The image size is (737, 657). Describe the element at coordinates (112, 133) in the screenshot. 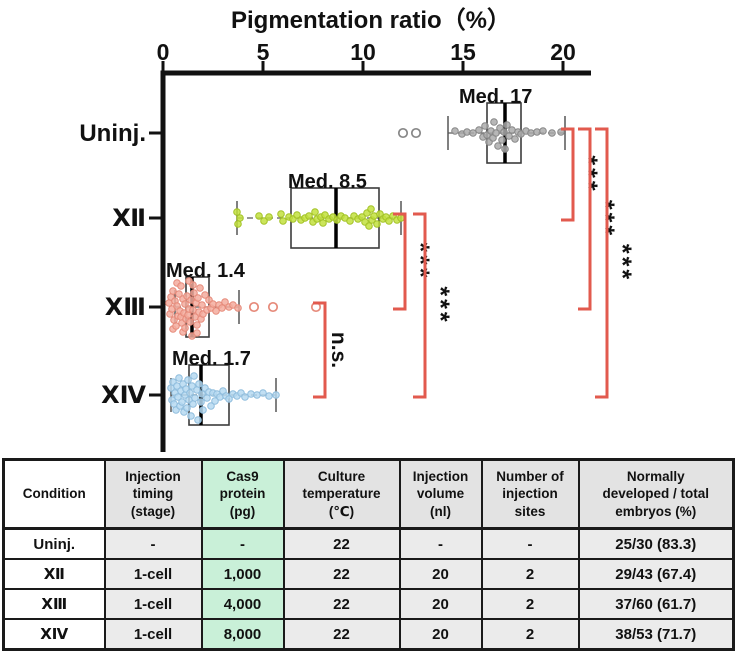

I see `category-label: Uninj.` at that location.